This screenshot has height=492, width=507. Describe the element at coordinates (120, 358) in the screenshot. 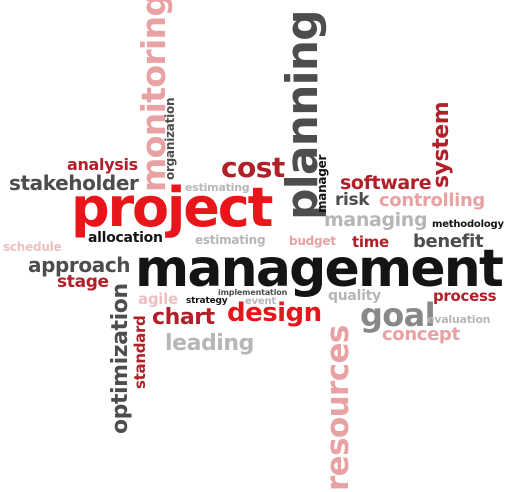

I see `word-optimization: optimization` at that location.